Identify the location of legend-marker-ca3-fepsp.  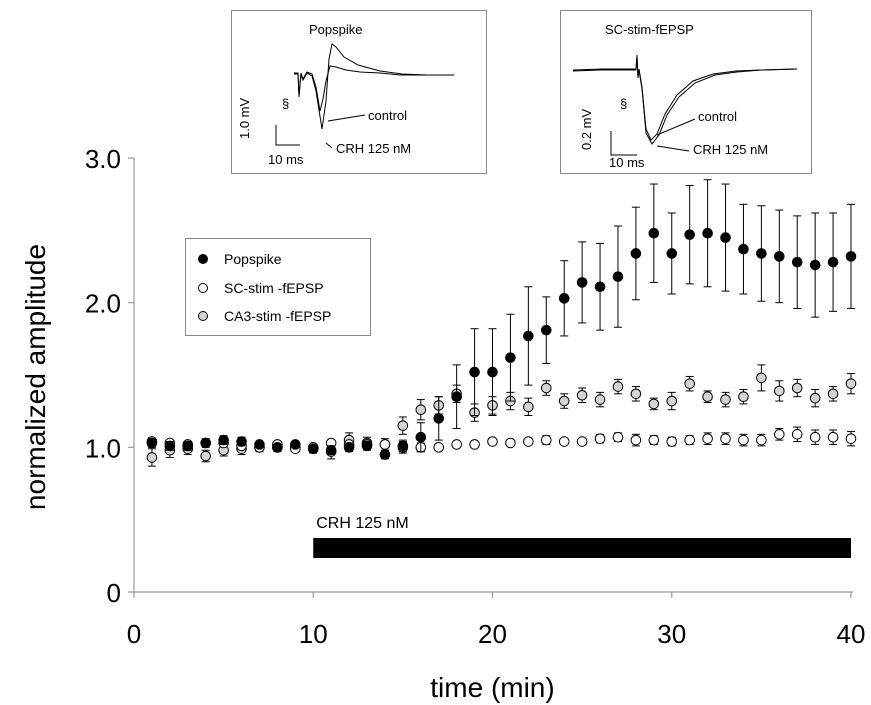
(203, 316).